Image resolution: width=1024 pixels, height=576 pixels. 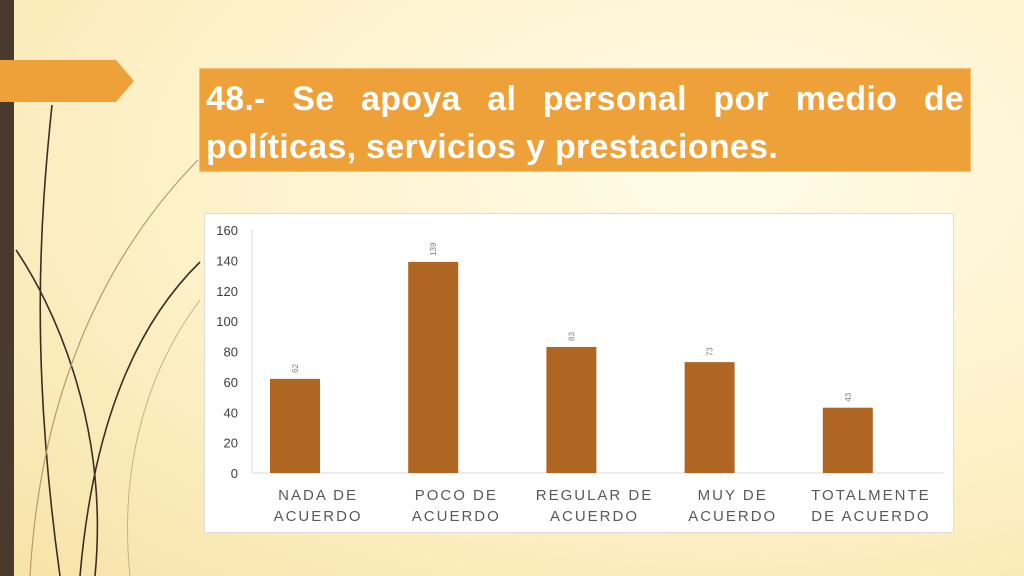 I want to click on x-tick-label: TOTALMENTE, so click(x=870, y=495).